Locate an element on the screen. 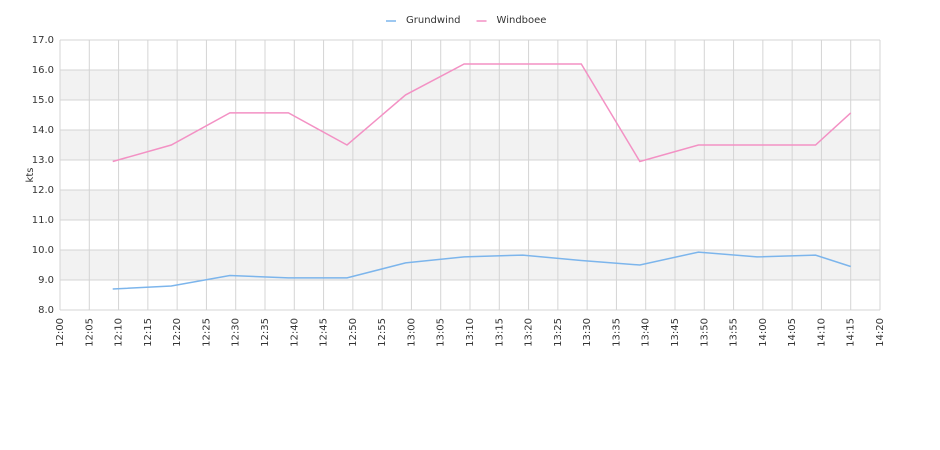 This screenshot has height=450, width=940. x-tick-label: 12:15 is located at coordinates (148, 332).